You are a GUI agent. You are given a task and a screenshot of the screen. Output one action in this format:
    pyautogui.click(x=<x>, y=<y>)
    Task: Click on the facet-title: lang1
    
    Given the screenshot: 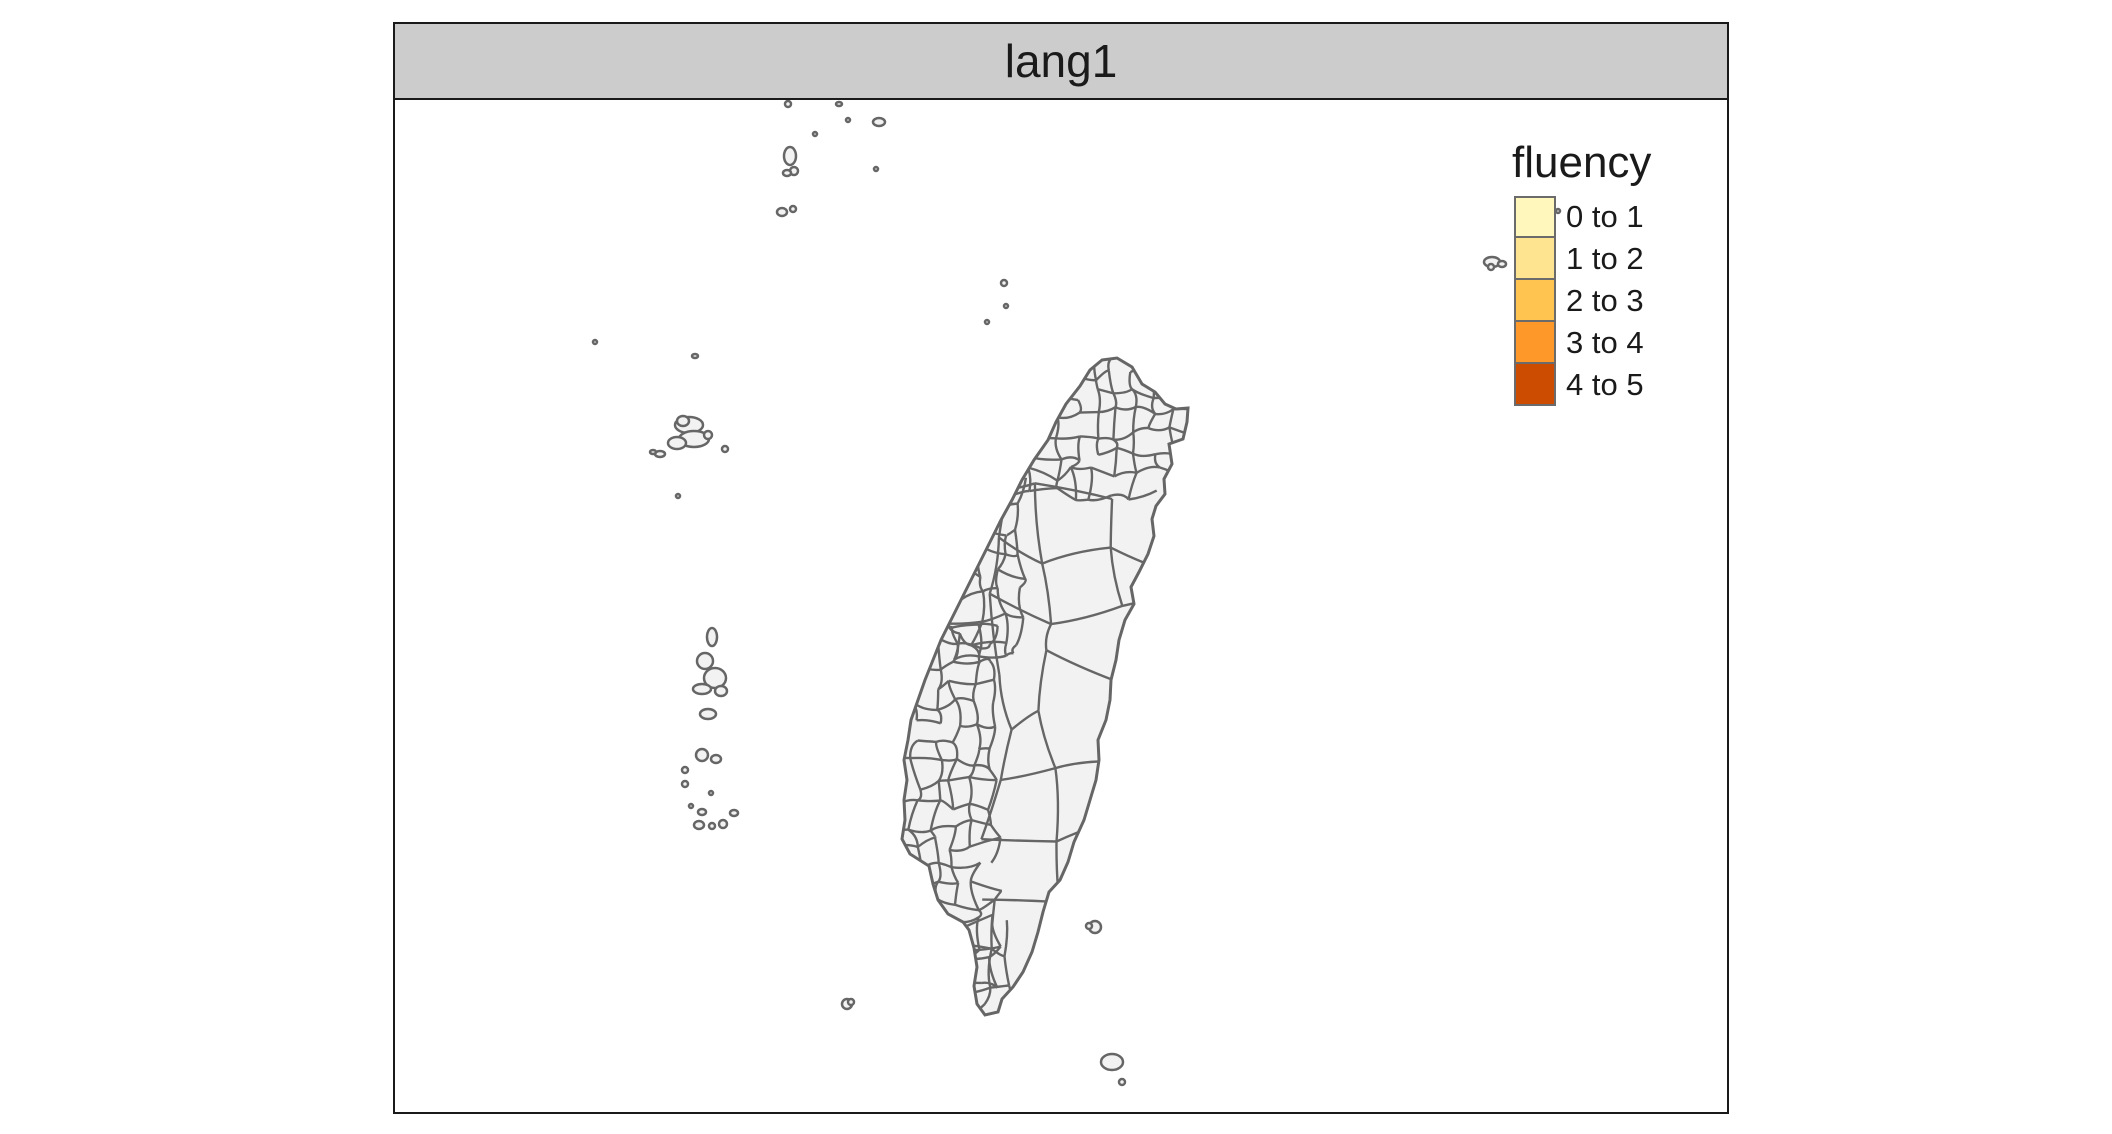 What is the action you would take?
    pyautogui.click(x=1061, y=61)
    